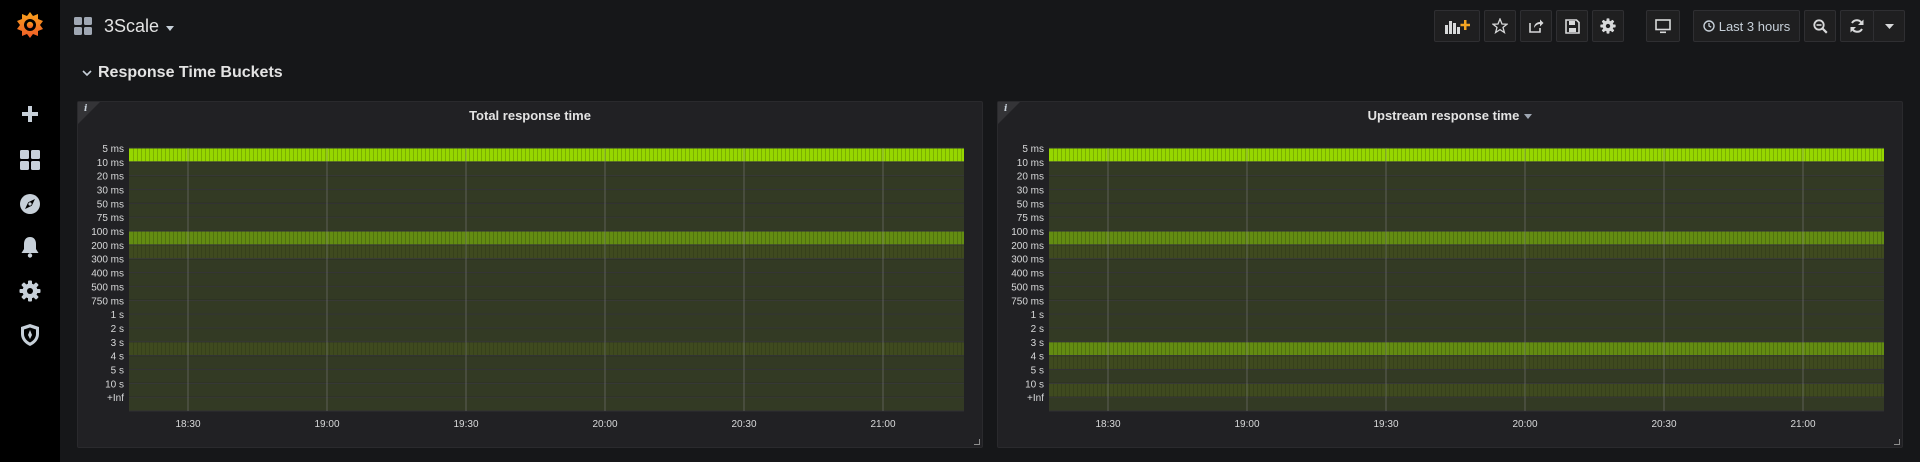 The width and height of the screenshot is (1920, 462). I want to click on panel-title-text: Total response time, so click(530, 115).